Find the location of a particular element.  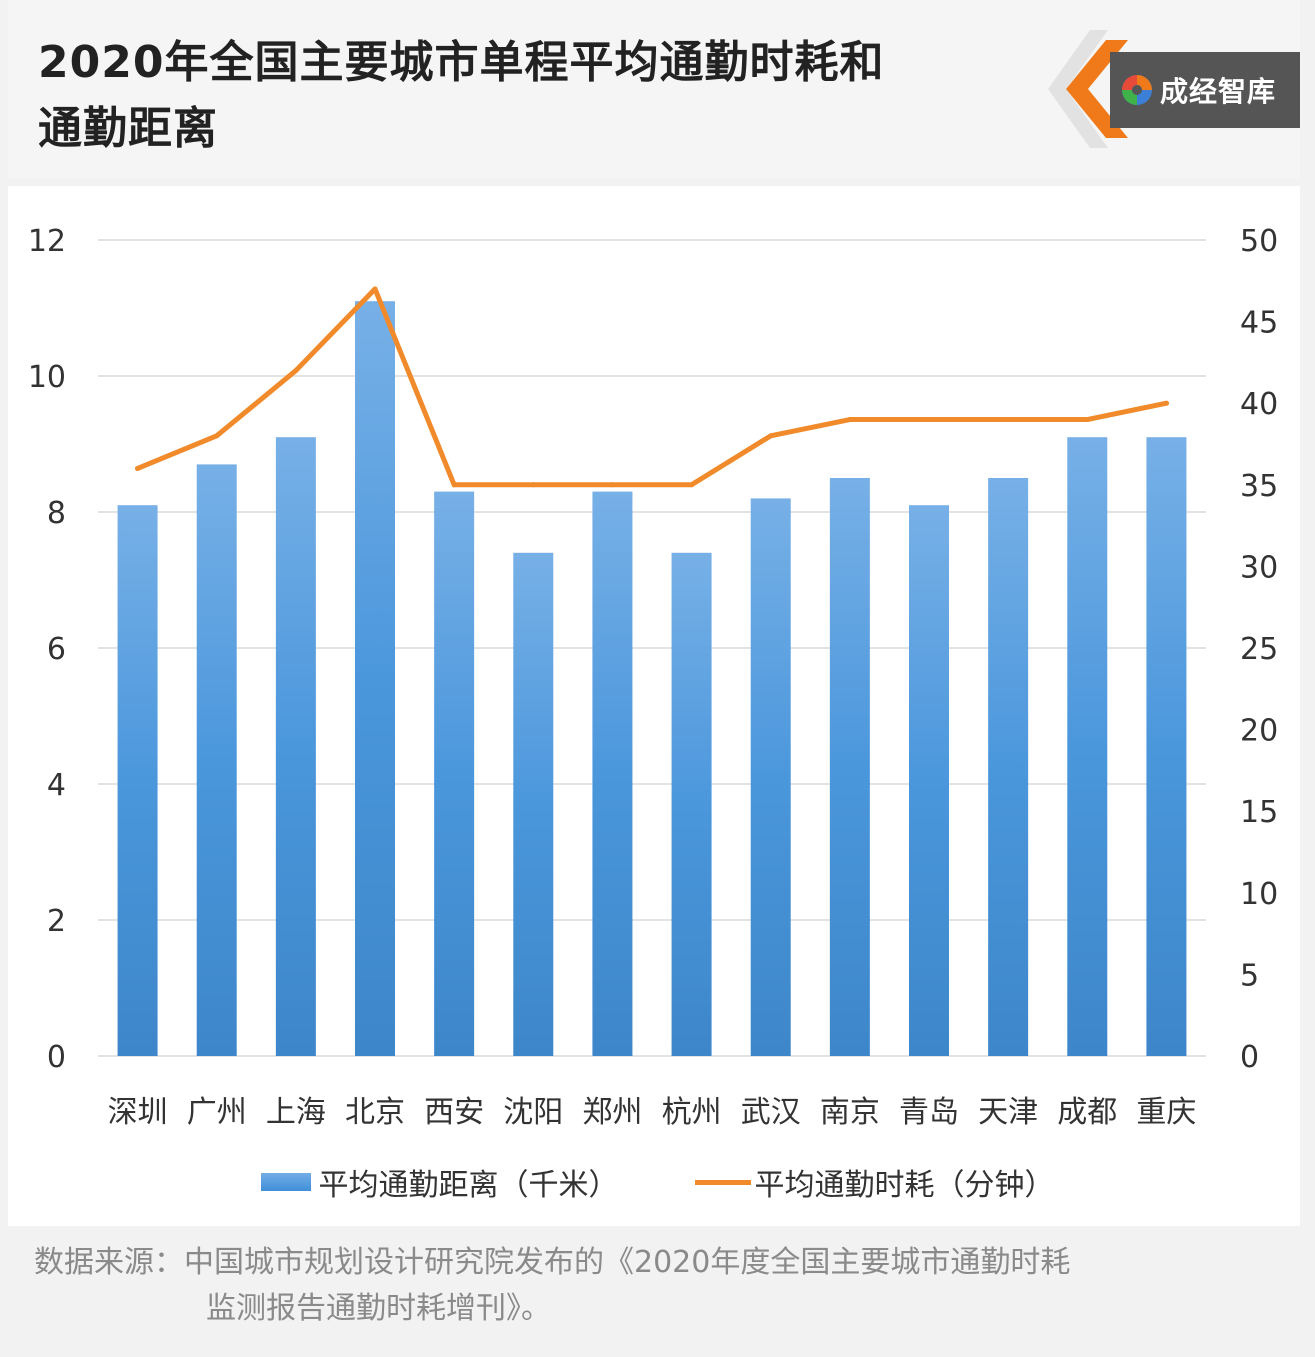

x-tick-label: 沈阳 is located at coordinates (533, 1112).